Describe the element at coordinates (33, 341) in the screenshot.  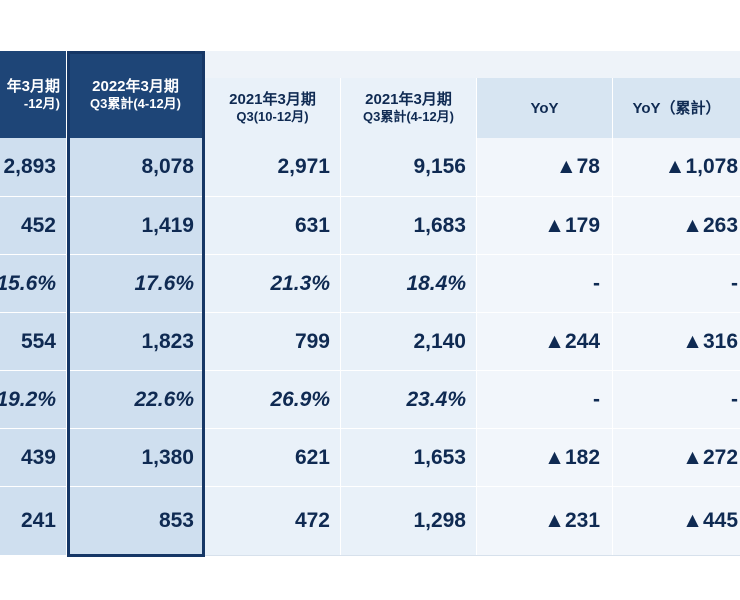
I see `table-cell-a: 554` at that location.